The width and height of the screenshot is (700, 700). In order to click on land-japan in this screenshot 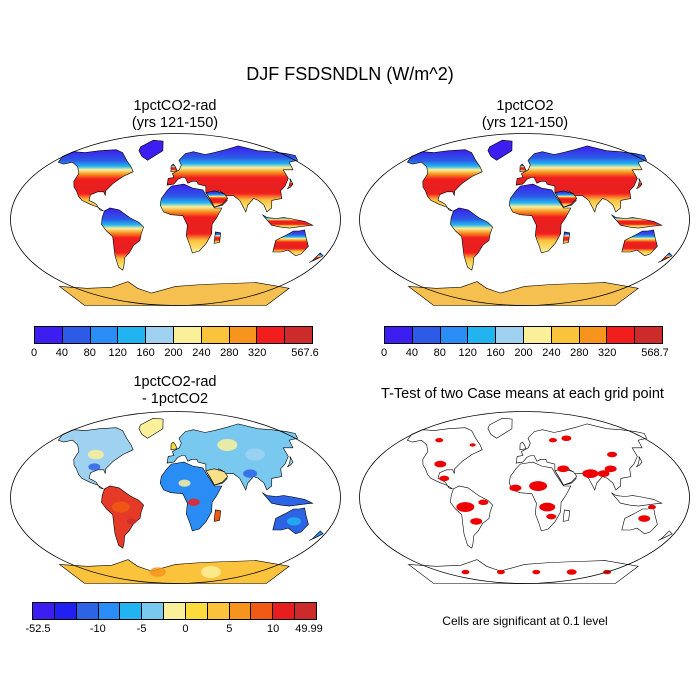, I will do `click(639, 462)`.